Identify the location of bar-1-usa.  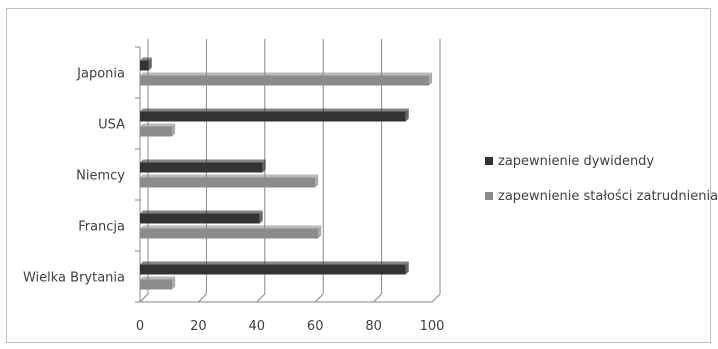
(156, 131).